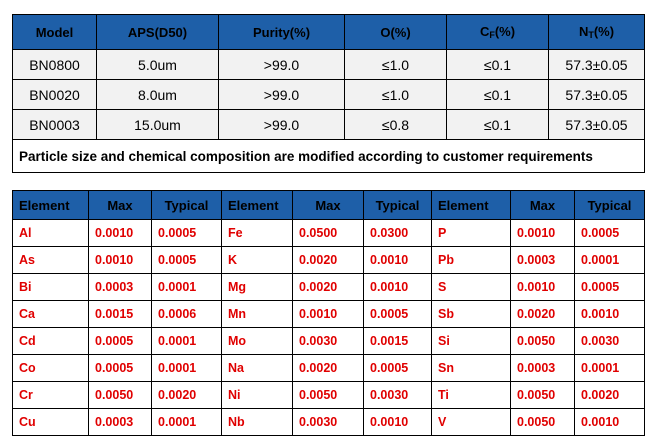 Image resolution: width=658 pixels, height=436 pixels. I want to click on typical-value-cell: 0.0015, so click(397, 341).